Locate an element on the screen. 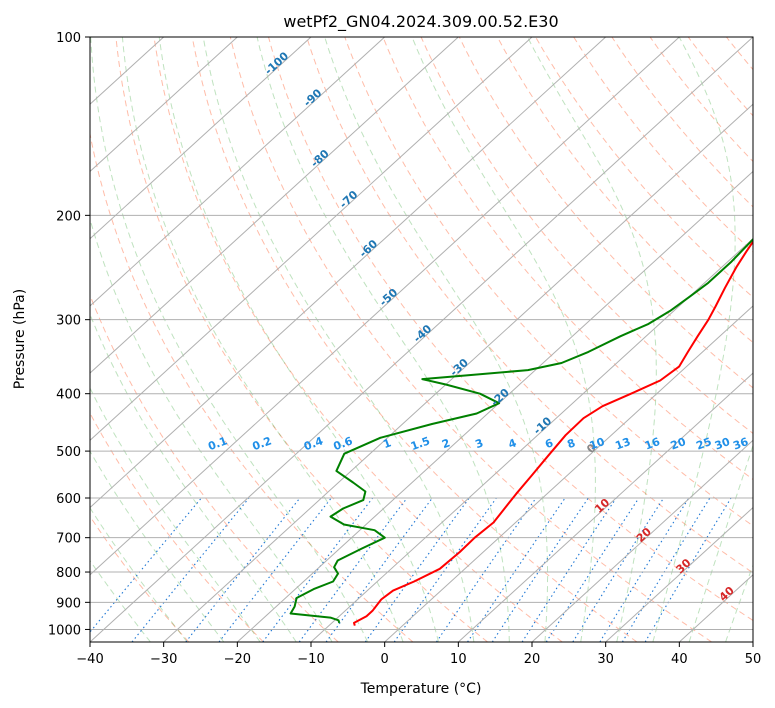  mixing-ratio-label: 0.2 is located at coordinates (262, 443).